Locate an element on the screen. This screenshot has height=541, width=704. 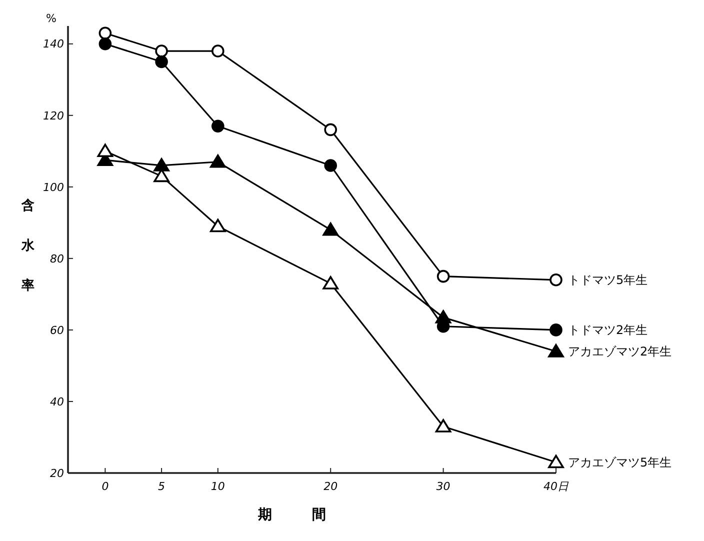
y-tick-label: 140 is located at coordinates (53, 44).